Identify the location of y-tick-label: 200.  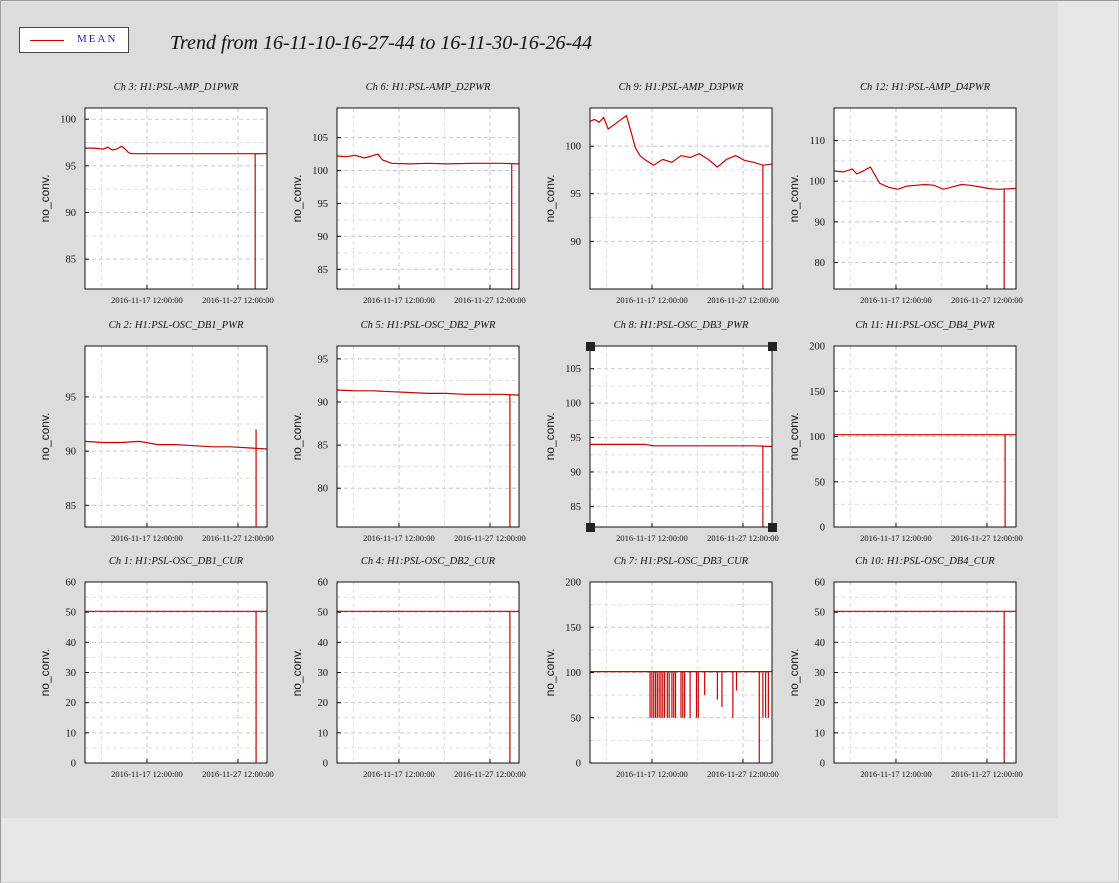
(817, 347).